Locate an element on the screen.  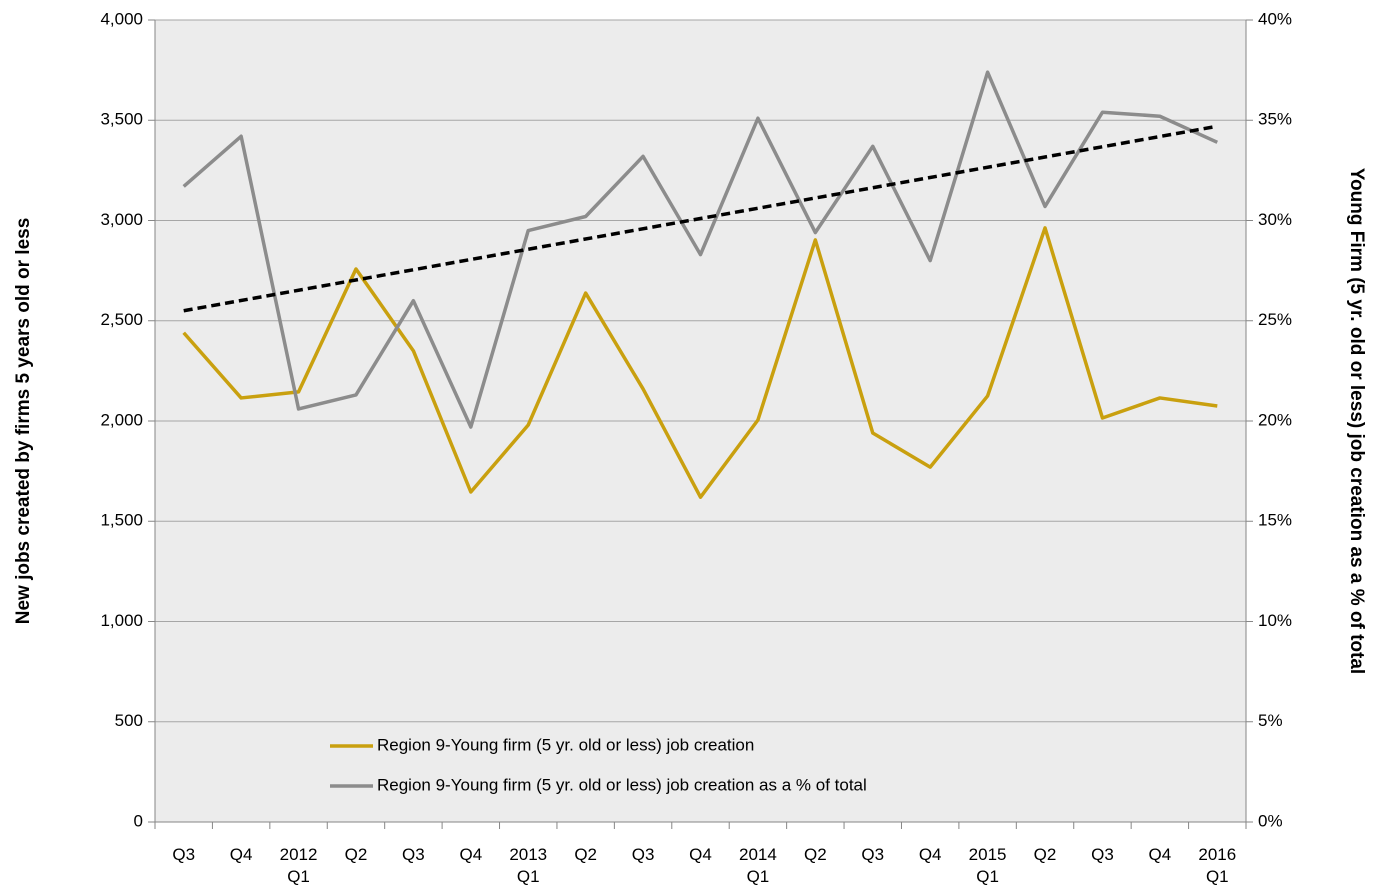
y2-tick-label: 0% is located at coordinates (1270, 820).